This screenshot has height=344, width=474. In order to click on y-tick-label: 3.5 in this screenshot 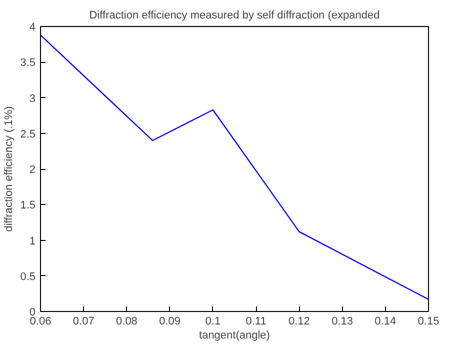, I will do `click(28, 63)`.